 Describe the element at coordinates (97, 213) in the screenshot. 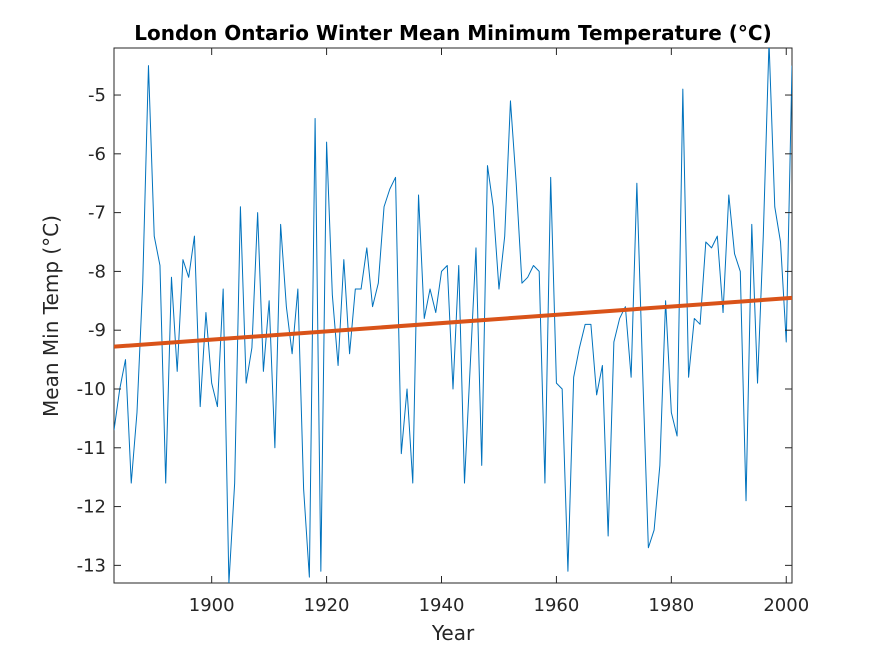

I see `y-tick-label: -7` at that location.